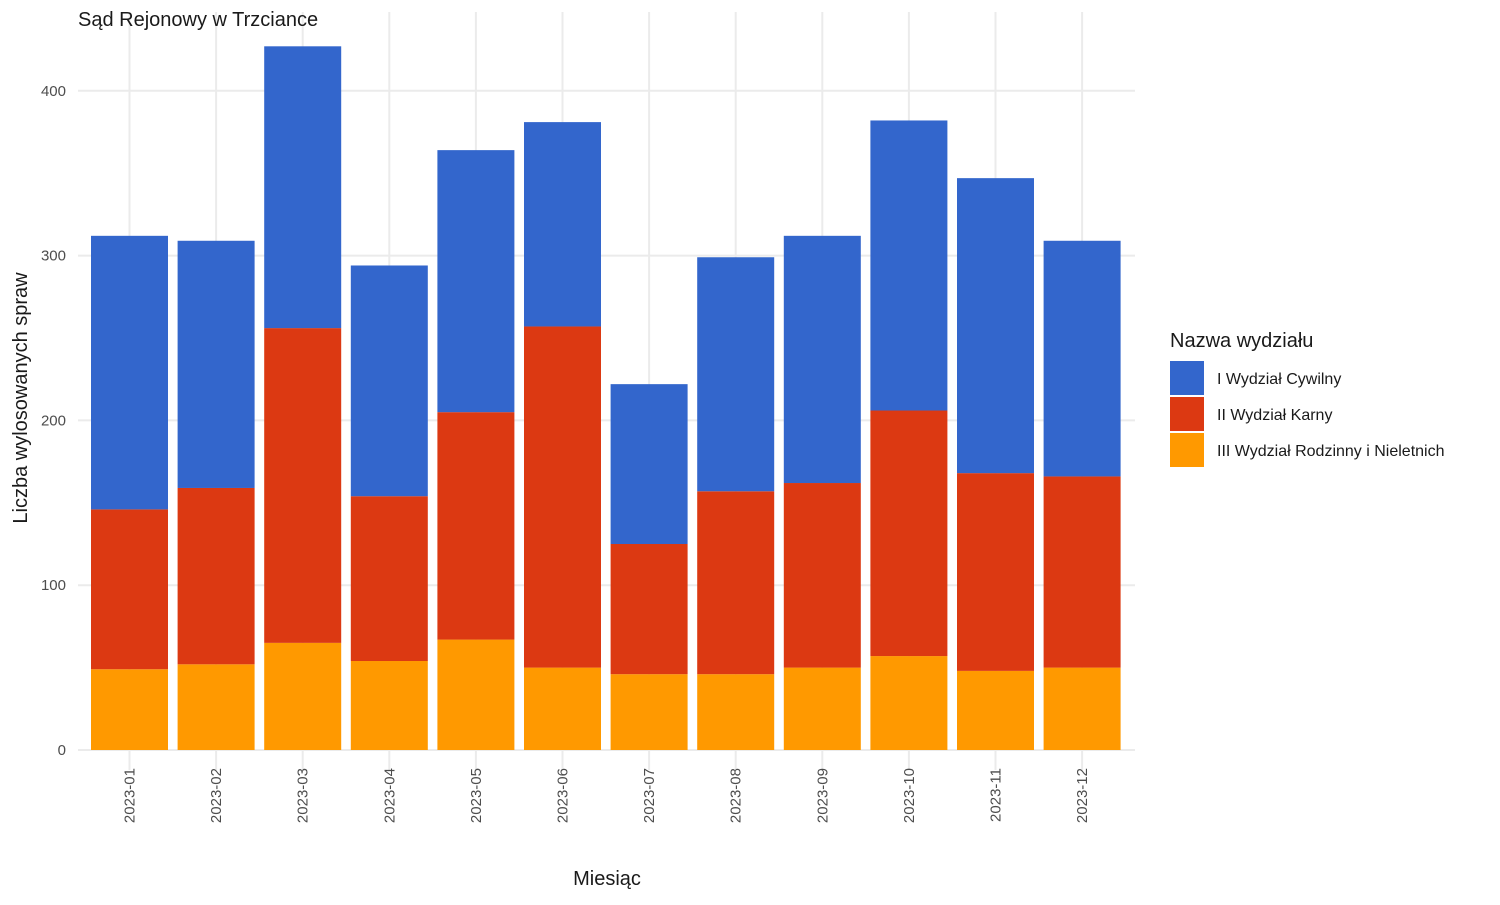  Describe the element at coordinates (62, 750) in the screenshot. I see `y-tick-label: 0` at that location.